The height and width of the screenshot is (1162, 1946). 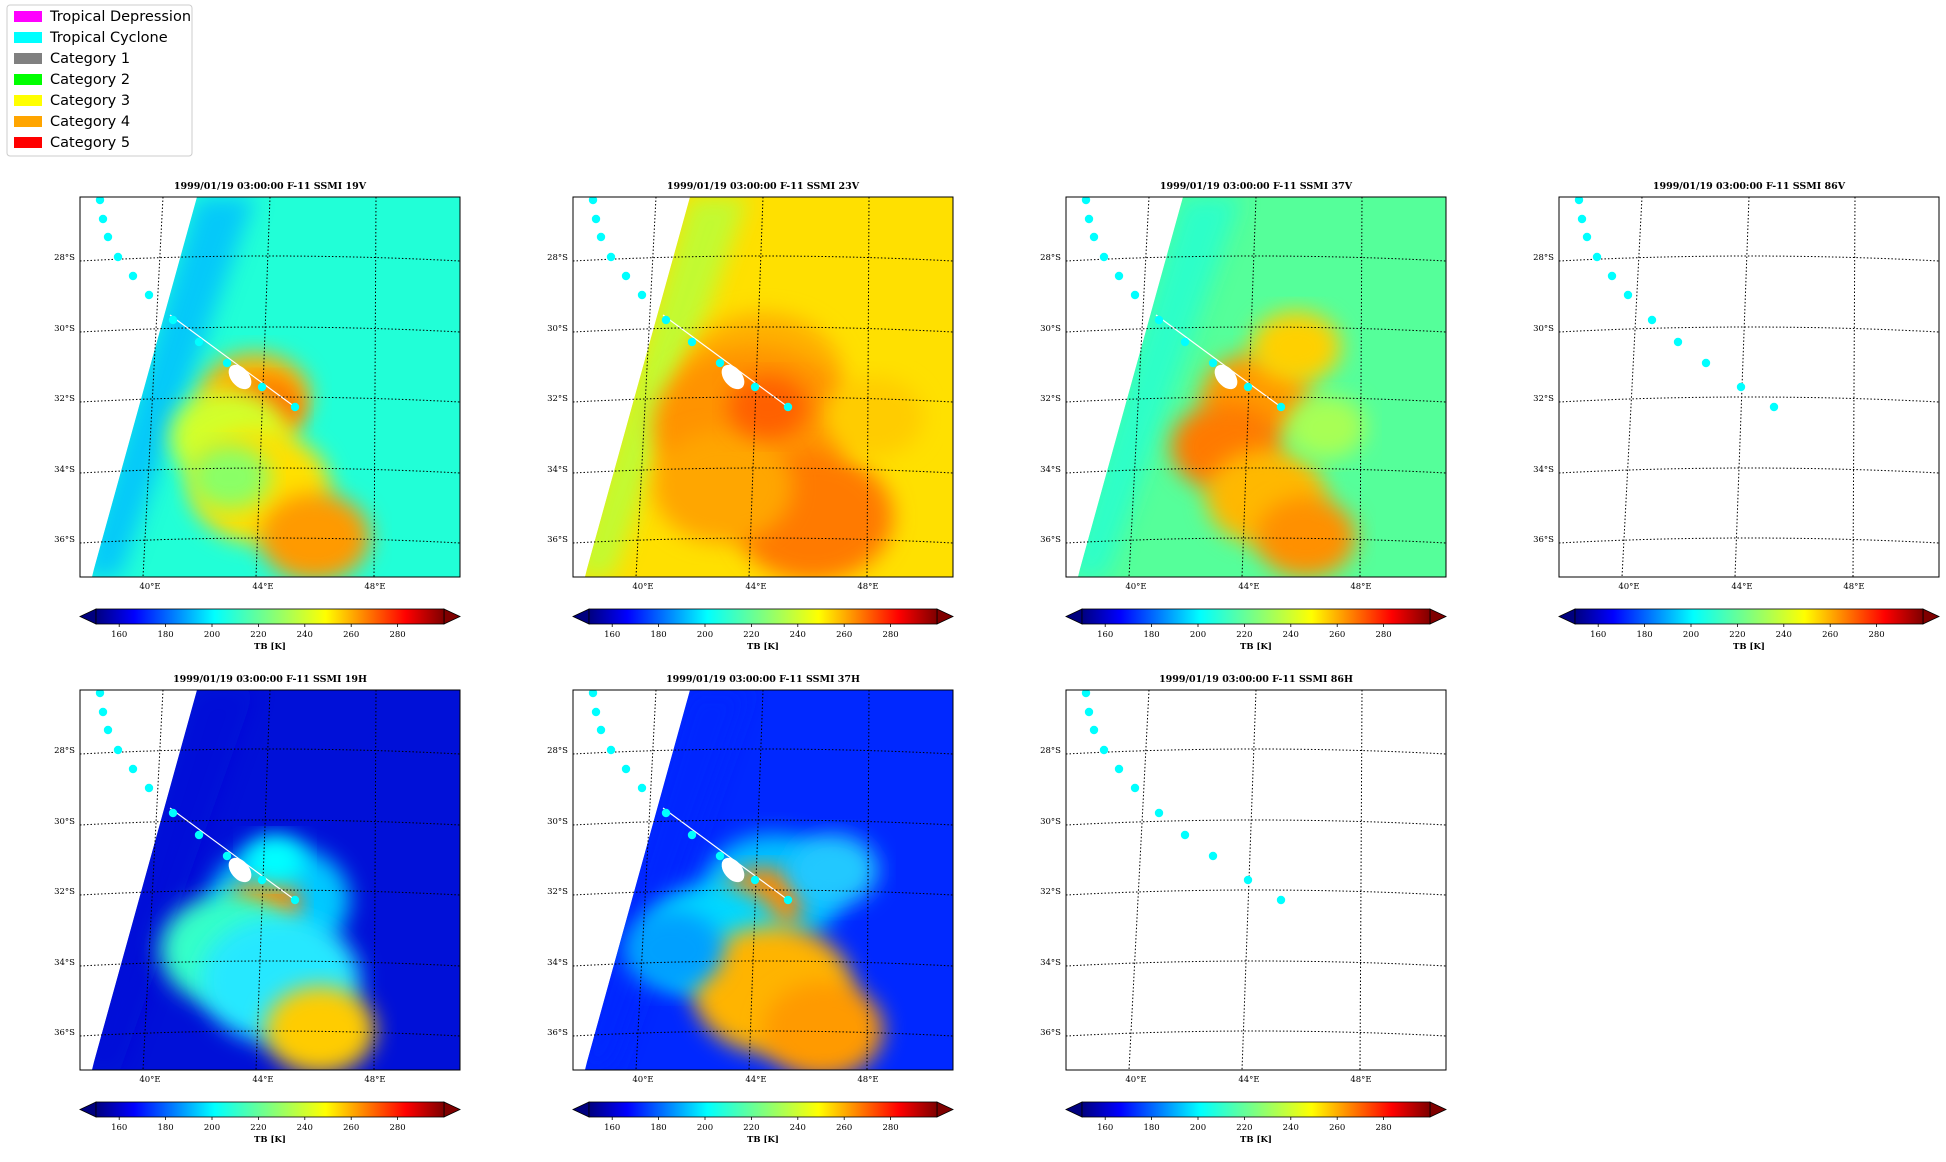 What do you see at coordinates (1256, 186) in the screenshot?
I see `panel-title: 1999/01/19 03:00:00 F-11 SSMI 37V` at bounding box center [1256, 186].